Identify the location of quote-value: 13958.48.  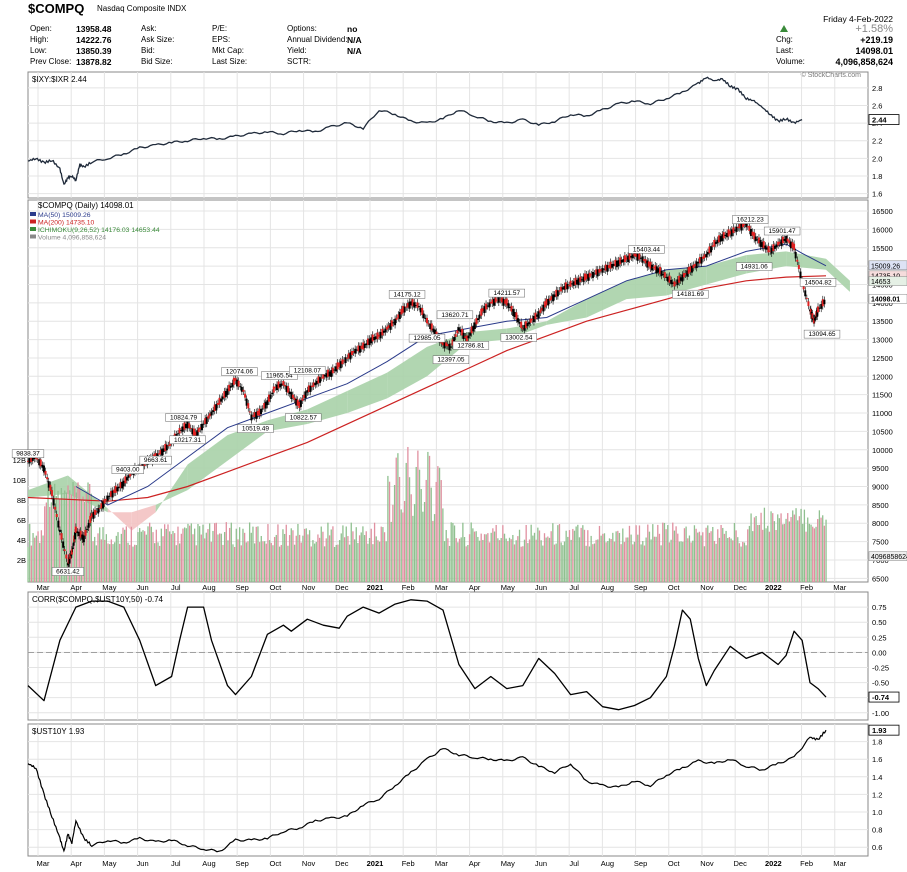
(94, 29).